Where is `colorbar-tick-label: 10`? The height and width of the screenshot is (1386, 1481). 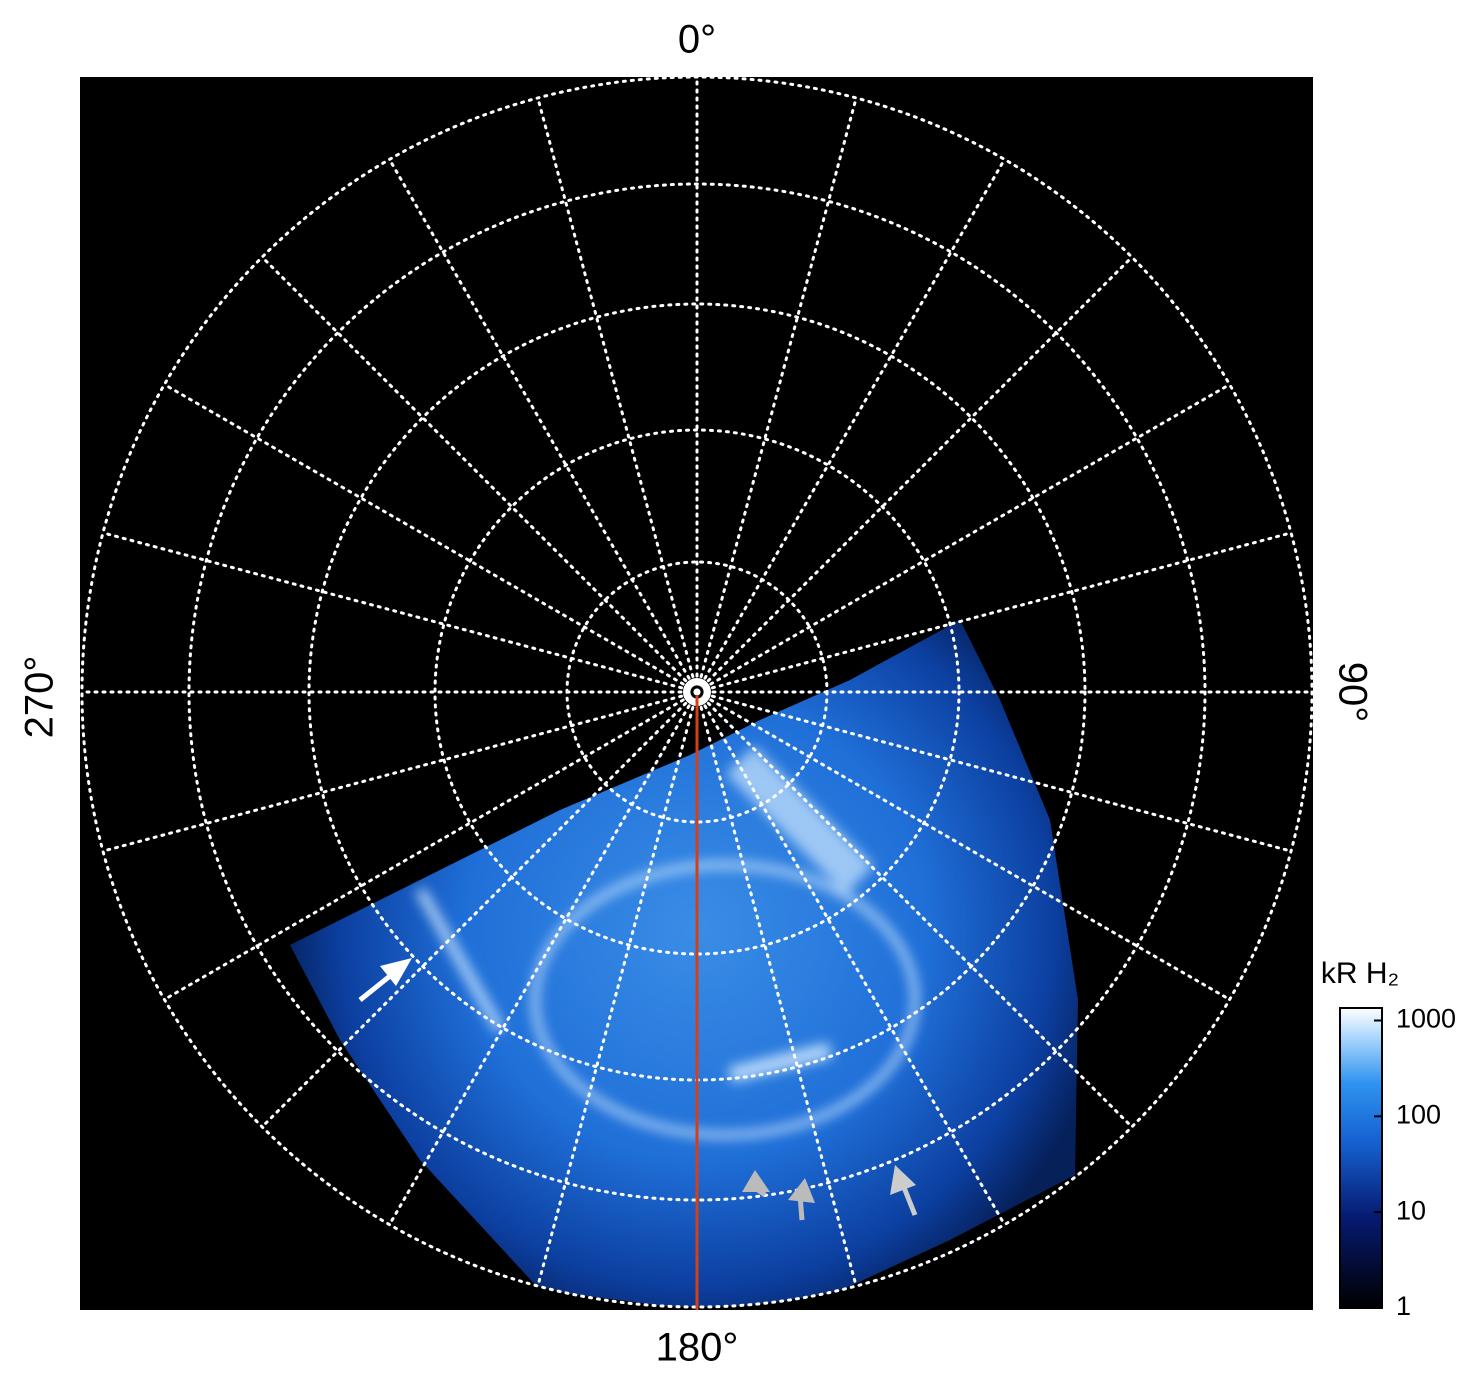
colorbar-tick-label: 10 is located at coordinates (1411, 1210).